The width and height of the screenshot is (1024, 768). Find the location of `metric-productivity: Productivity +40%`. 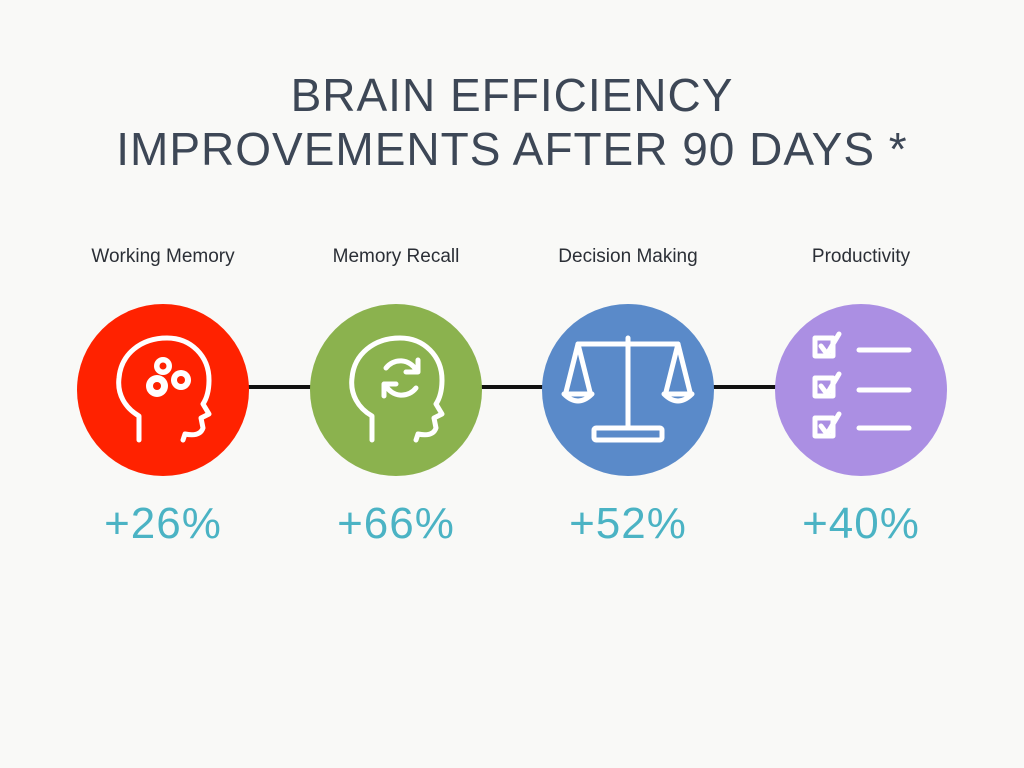

metric-productivity: Productivity +40% is located at coordinates (861, 395).